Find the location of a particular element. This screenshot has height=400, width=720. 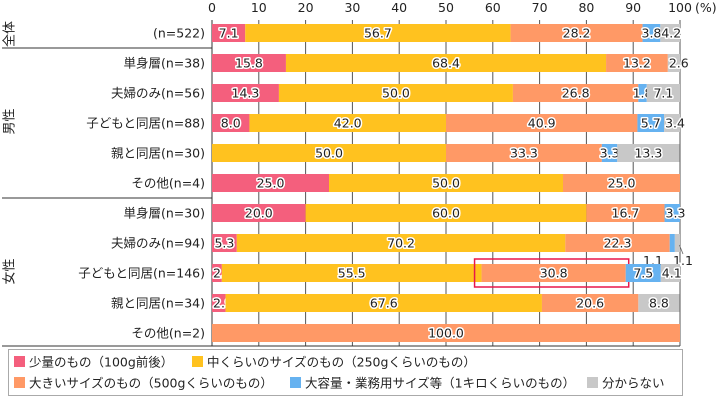

data-label: 40.9 is located at coordinates (542, 123).